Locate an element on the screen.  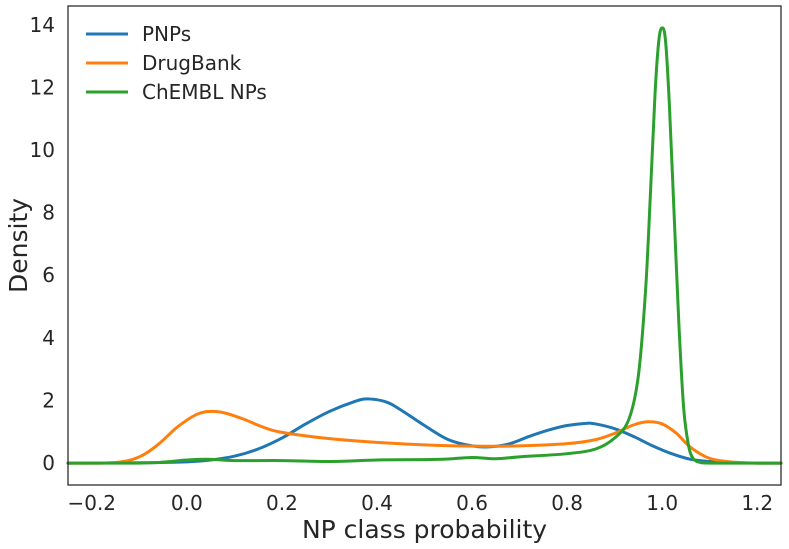
legend-label: PNPs is located at coordinates (166, 34).